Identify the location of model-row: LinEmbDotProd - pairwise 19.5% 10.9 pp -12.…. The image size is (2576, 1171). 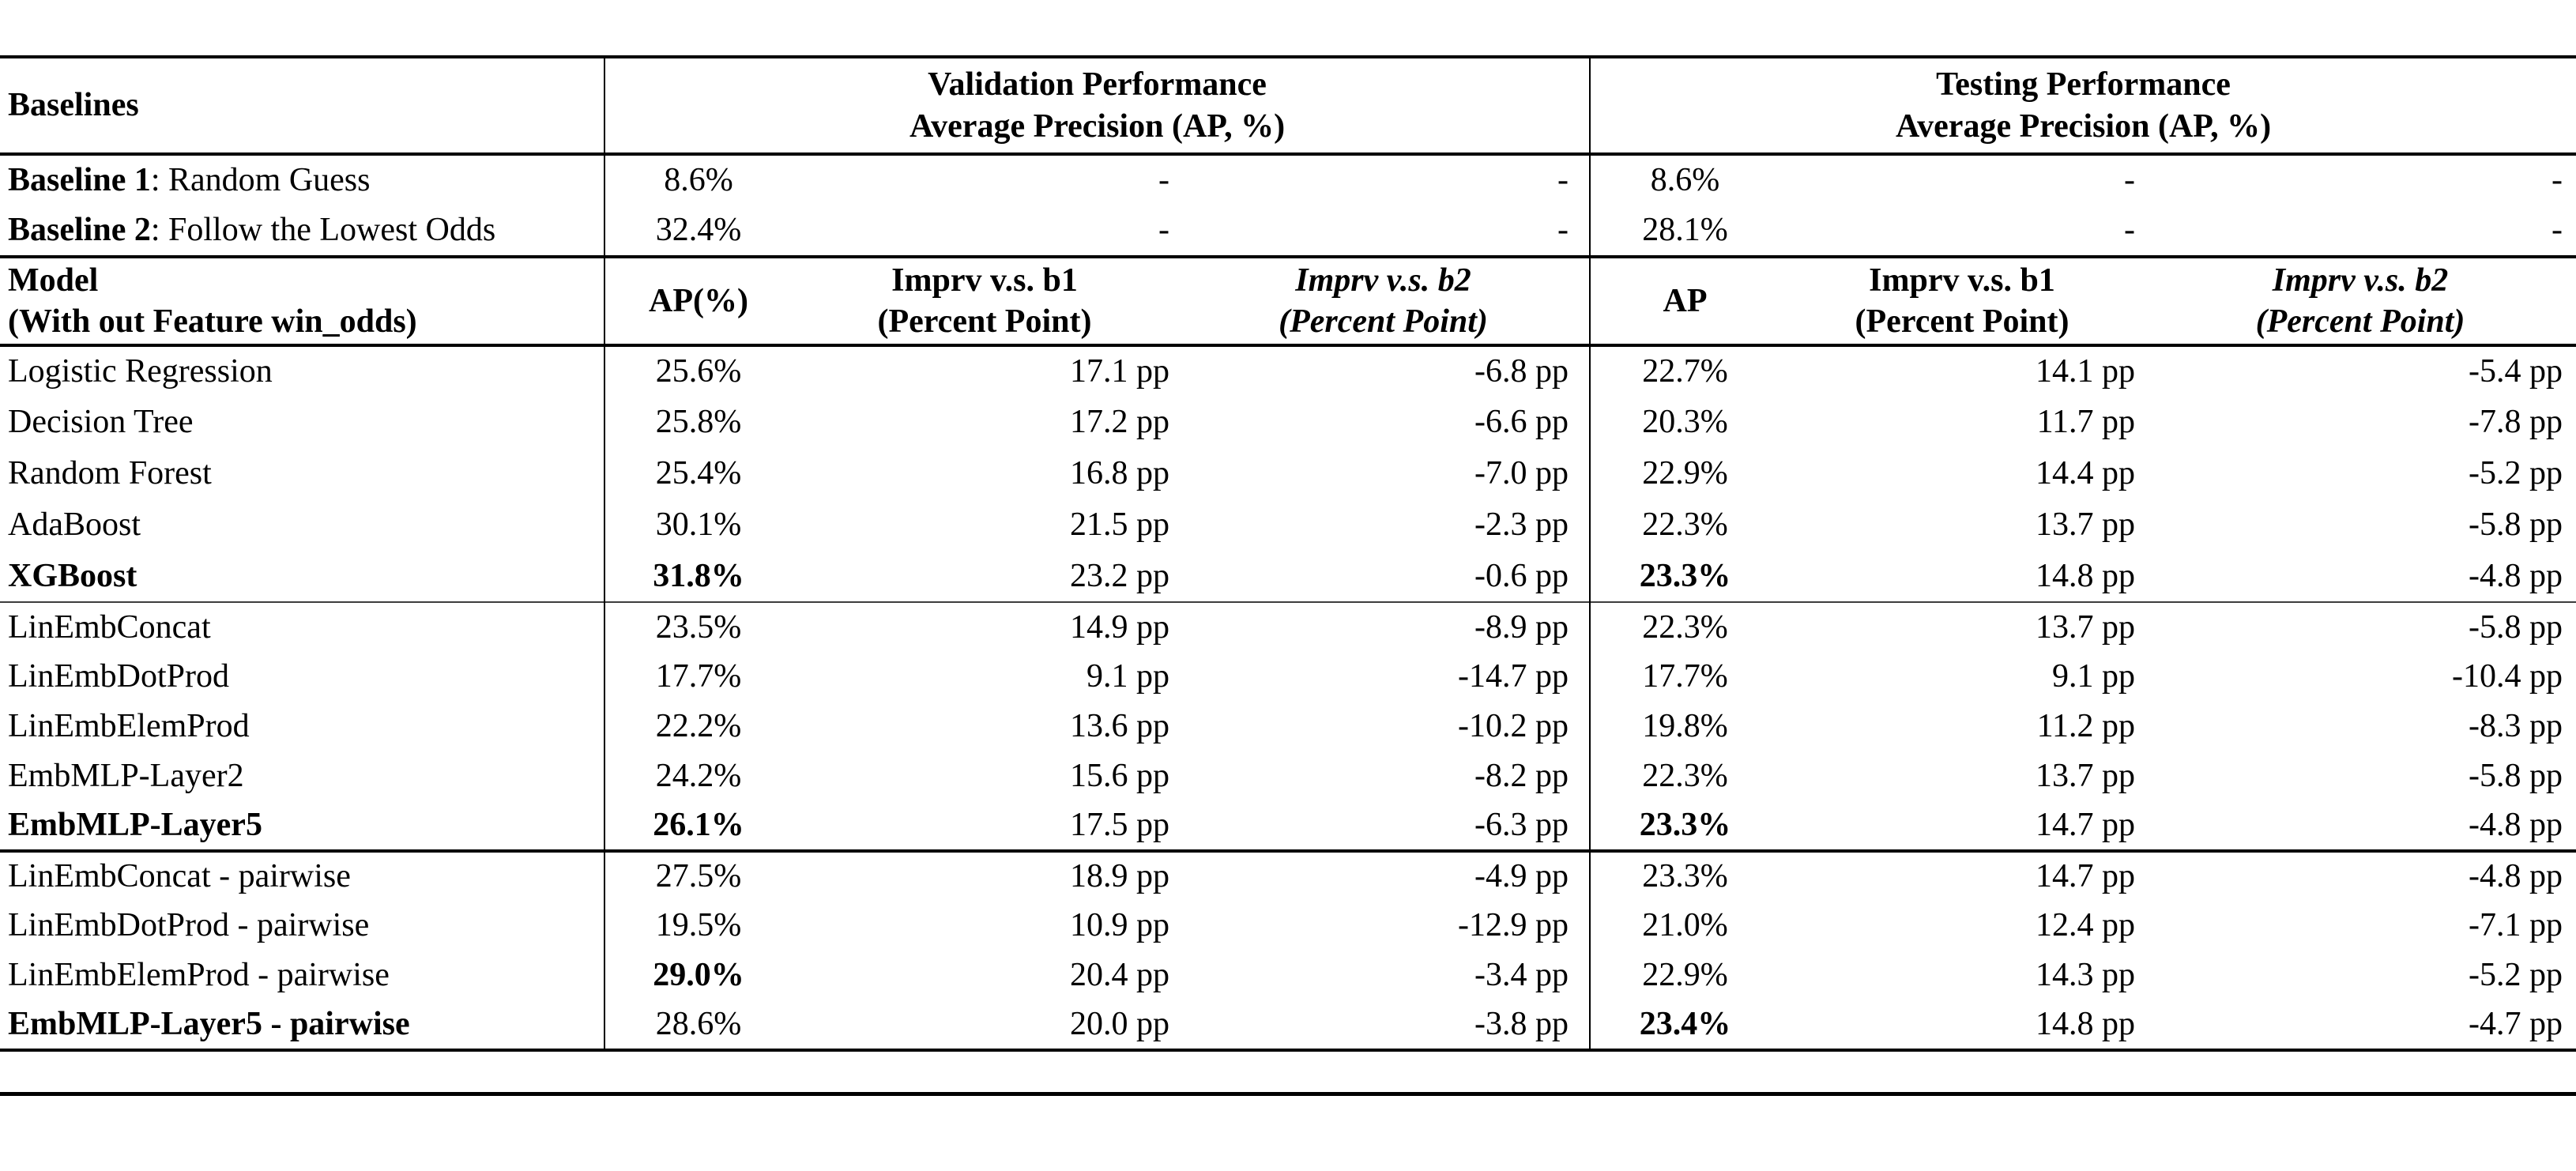
(1288, 926).